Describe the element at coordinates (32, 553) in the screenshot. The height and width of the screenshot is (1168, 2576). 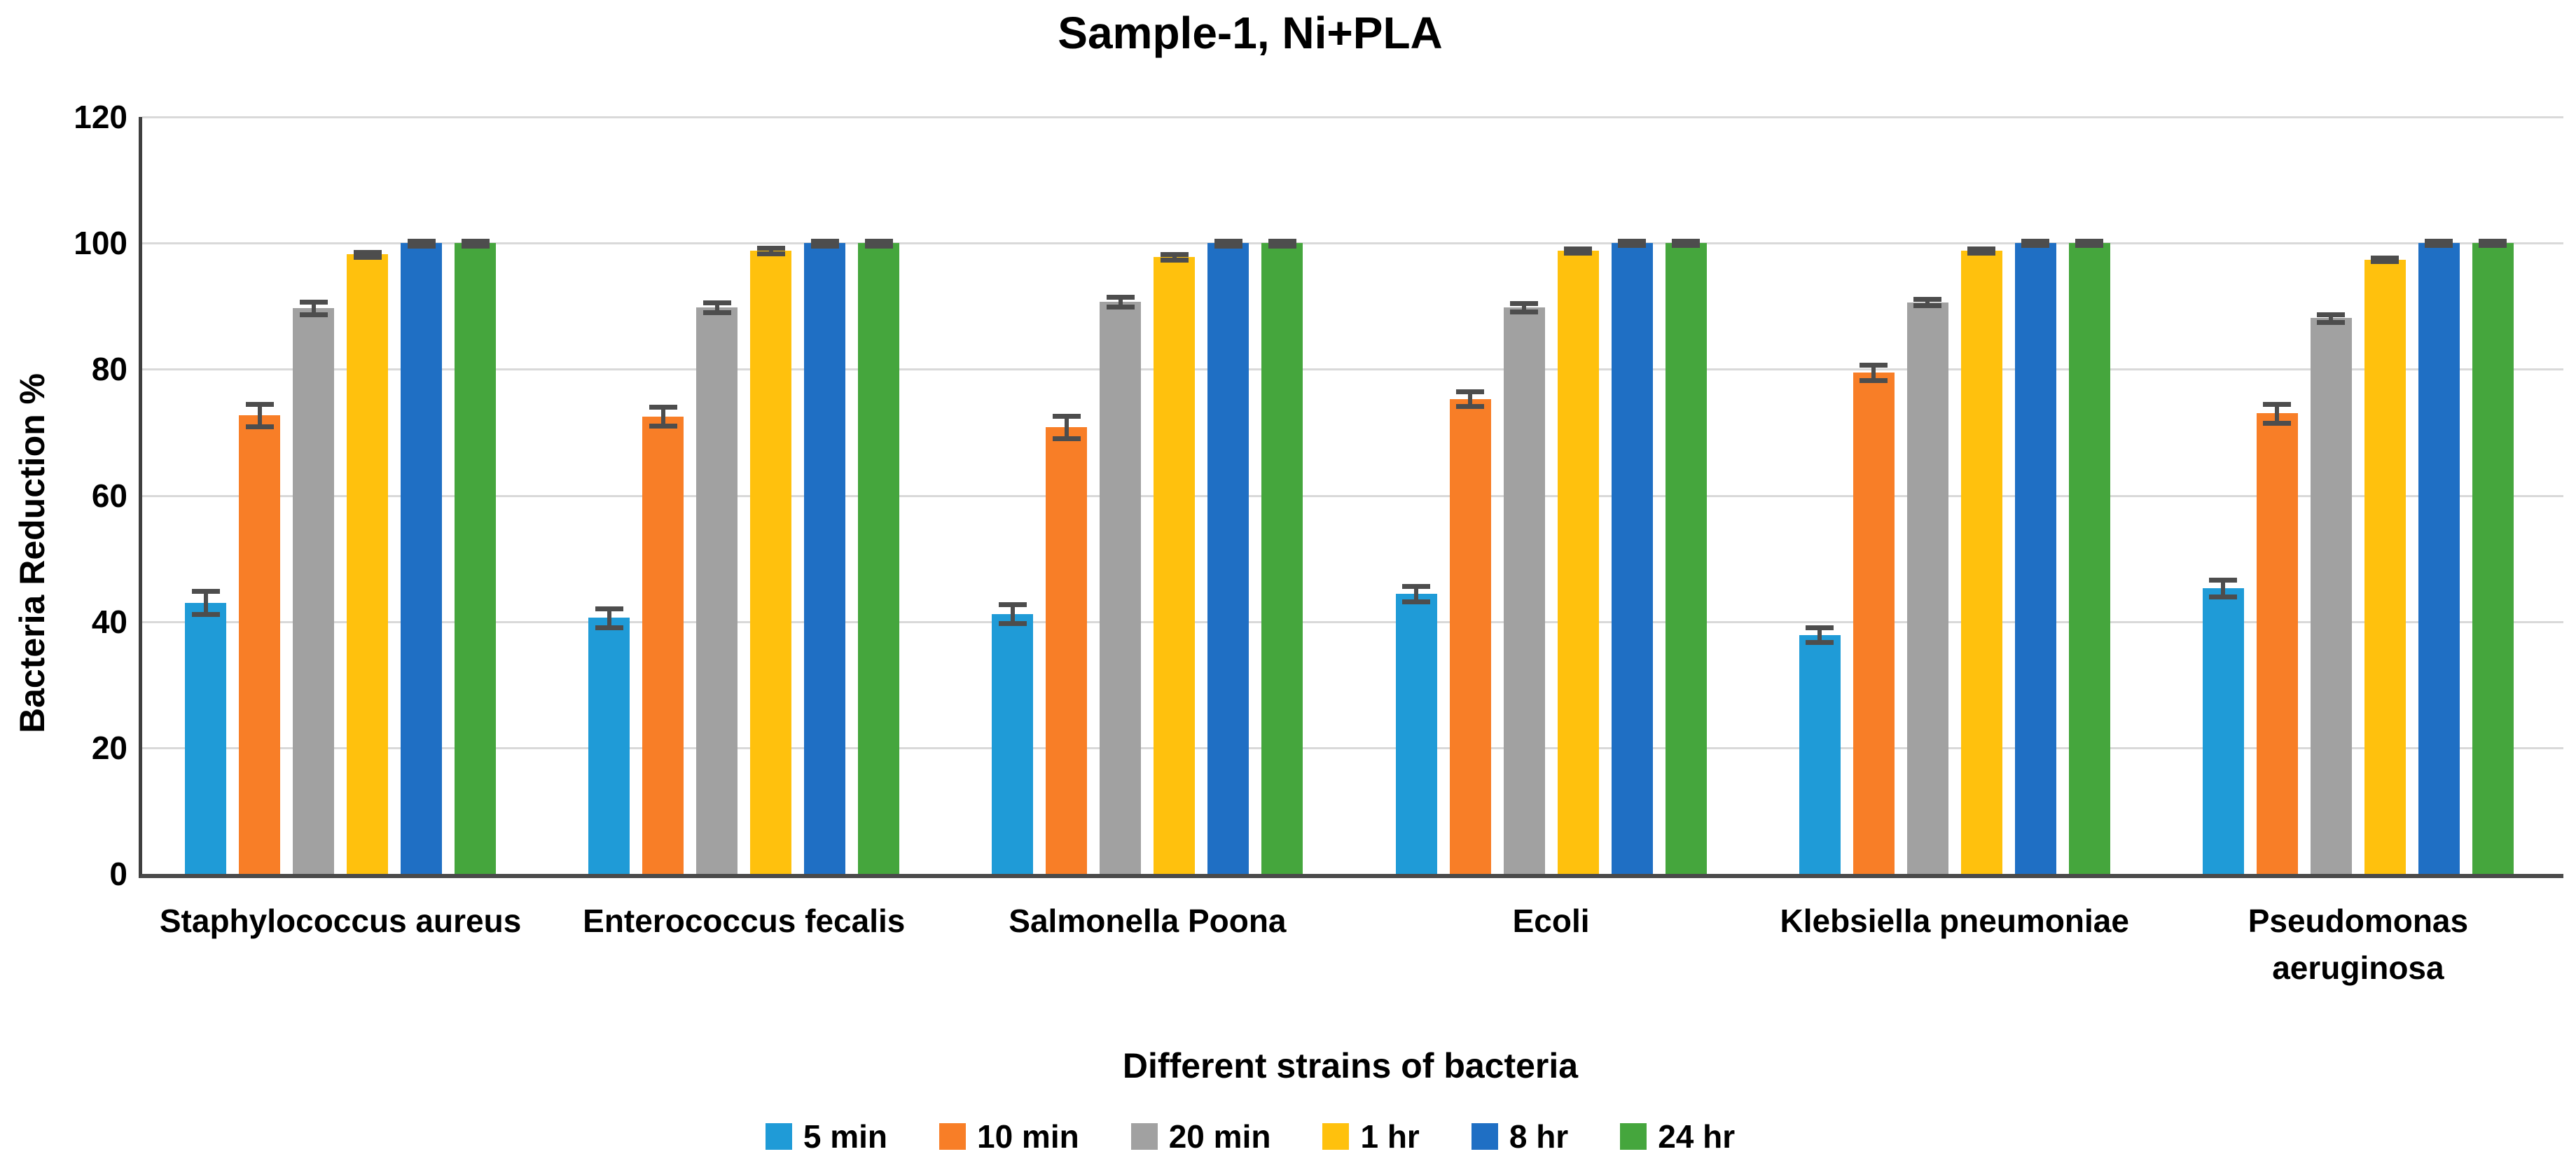
I see `y-axis-title: Bacteria Reduction %` at that location.